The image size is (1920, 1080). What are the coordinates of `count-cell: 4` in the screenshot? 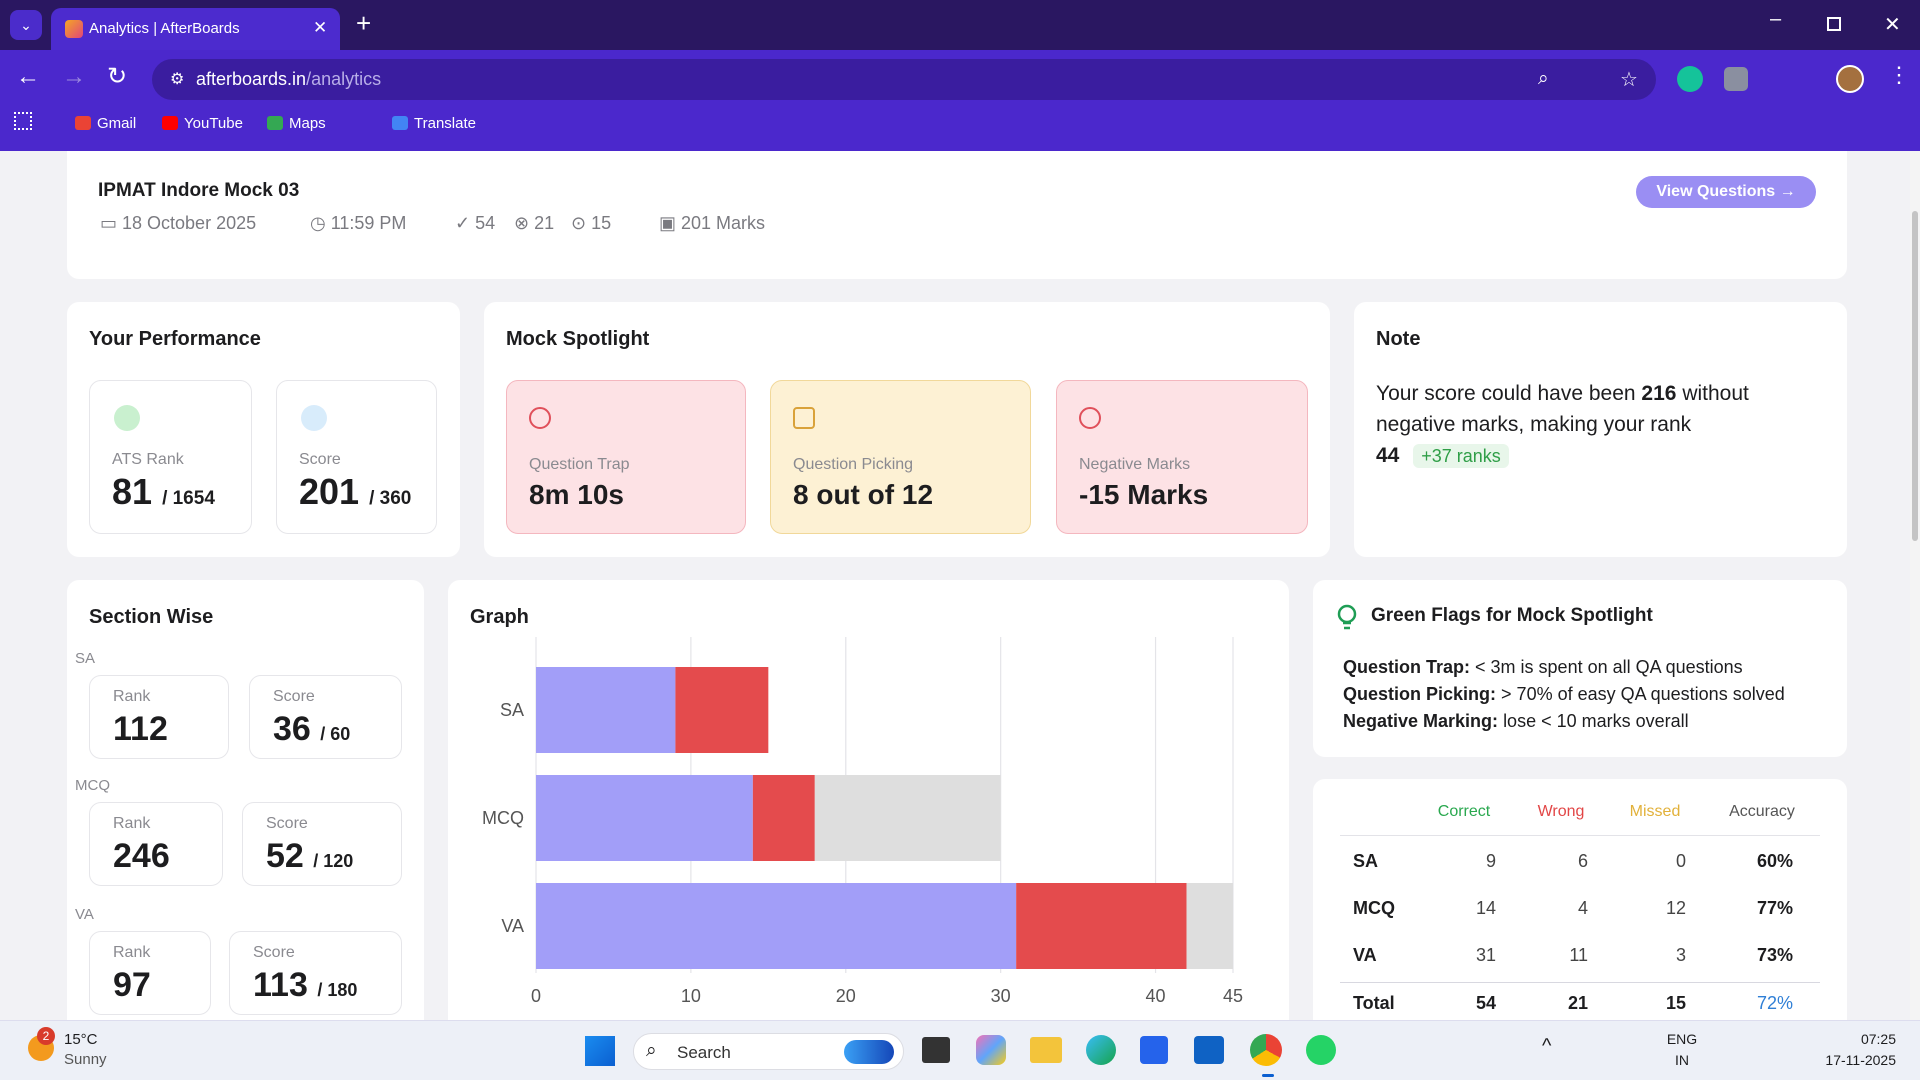 It's located at (1582, 908).